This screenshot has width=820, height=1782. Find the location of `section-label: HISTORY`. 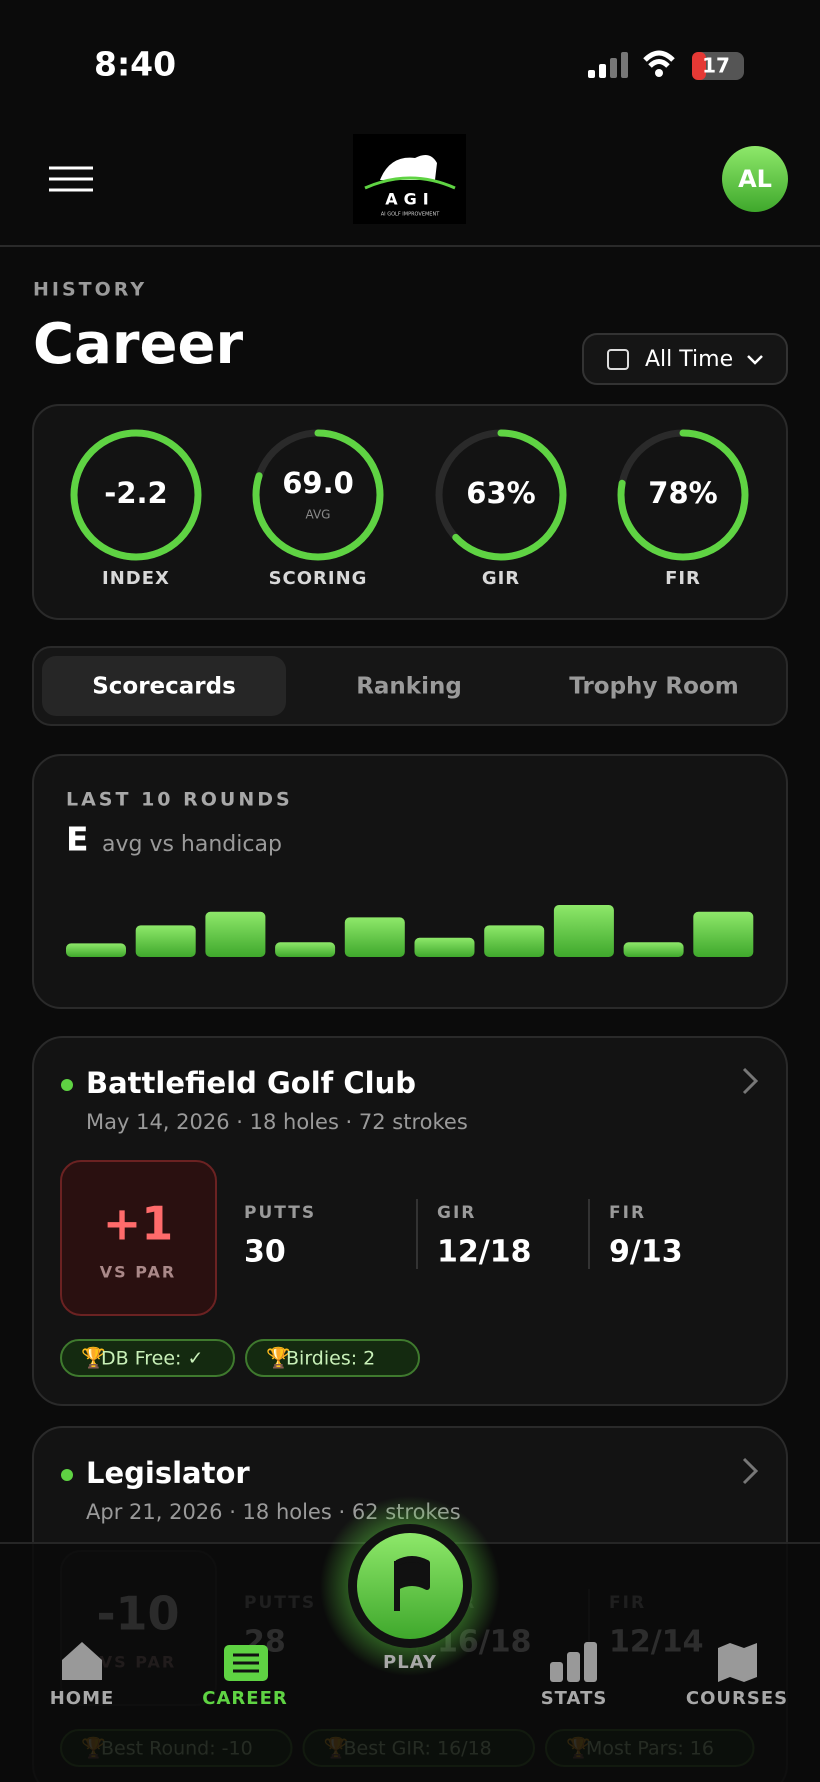

section-label: HISTORY is located at coordinates (90, 290).